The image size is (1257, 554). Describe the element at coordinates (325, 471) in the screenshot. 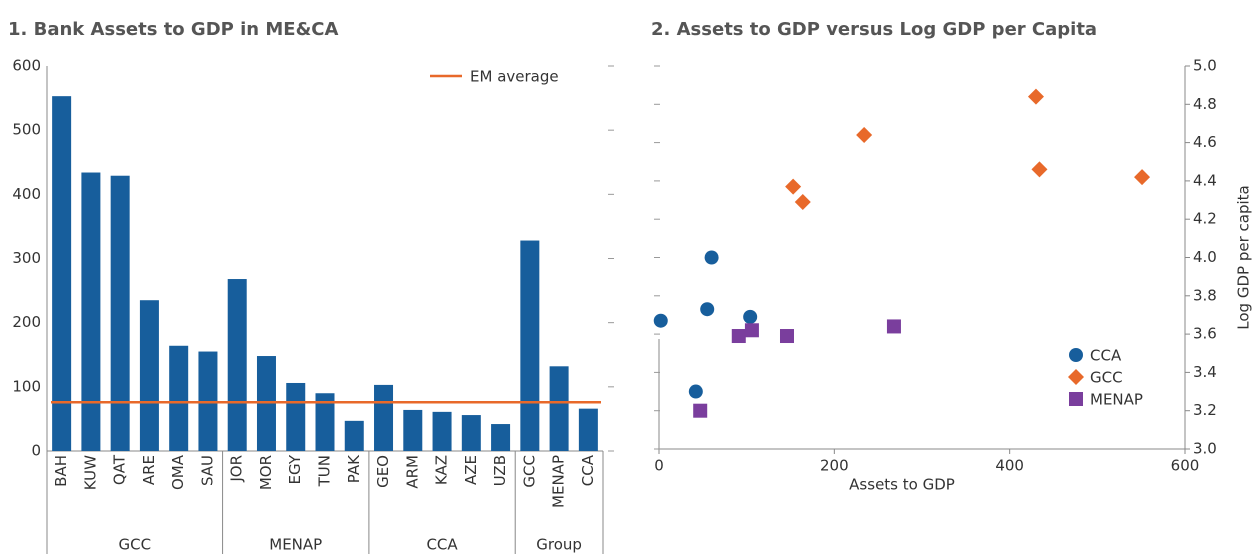

I see `x-tick-label: TUN` at that location.